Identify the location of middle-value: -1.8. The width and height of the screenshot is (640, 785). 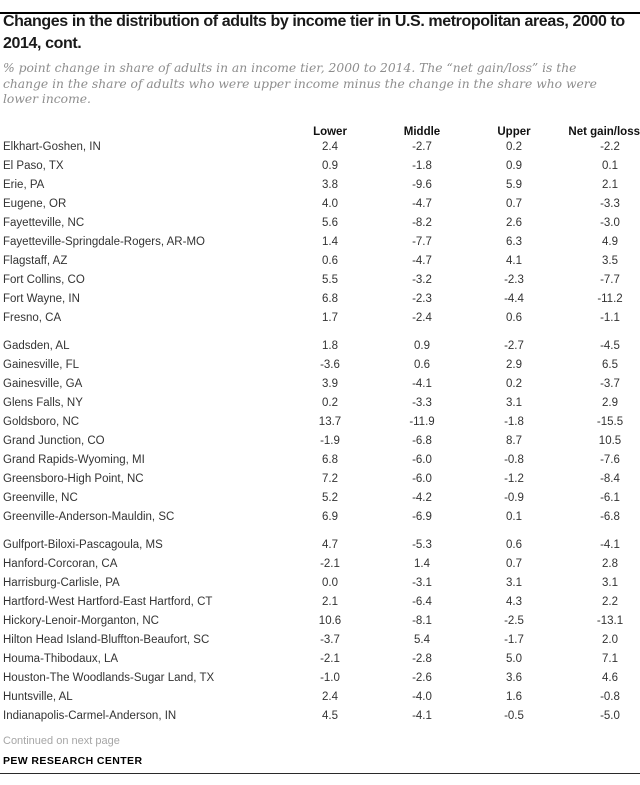
(422, 166).